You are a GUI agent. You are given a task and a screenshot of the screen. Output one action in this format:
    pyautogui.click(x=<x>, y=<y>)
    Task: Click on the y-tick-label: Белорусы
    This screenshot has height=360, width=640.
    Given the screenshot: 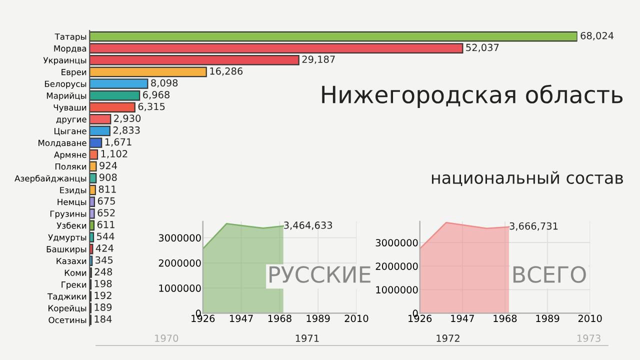 What is the action you would take?
    pyautogui.click(x=65, y=84)
    